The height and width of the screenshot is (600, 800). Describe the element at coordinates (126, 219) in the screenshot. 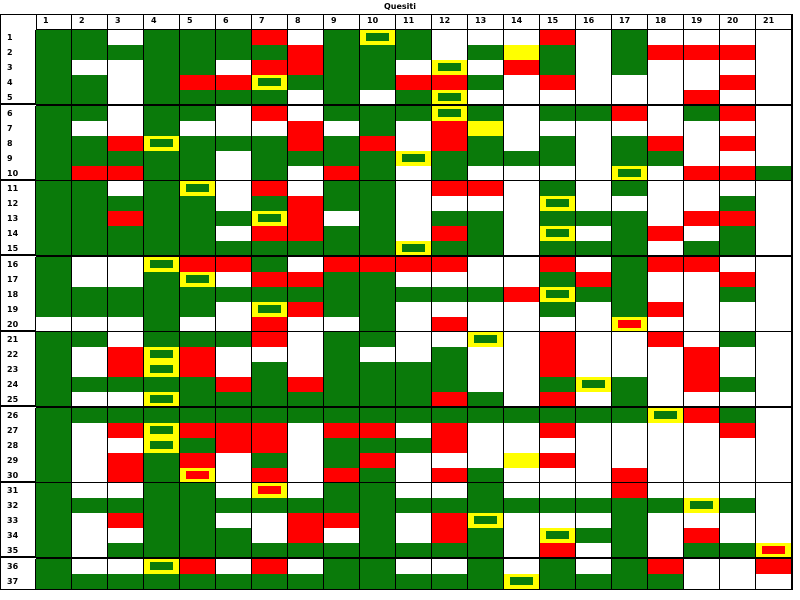

I see `cell-r13-c3` at that location.